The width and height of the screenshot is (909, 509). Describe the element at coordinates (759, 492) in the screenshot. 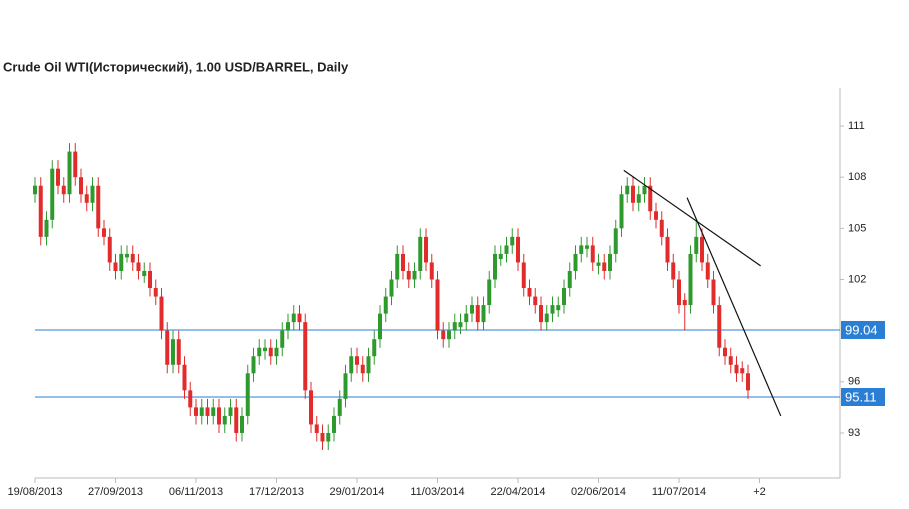

I see `x-tick-label: +2` at that location.